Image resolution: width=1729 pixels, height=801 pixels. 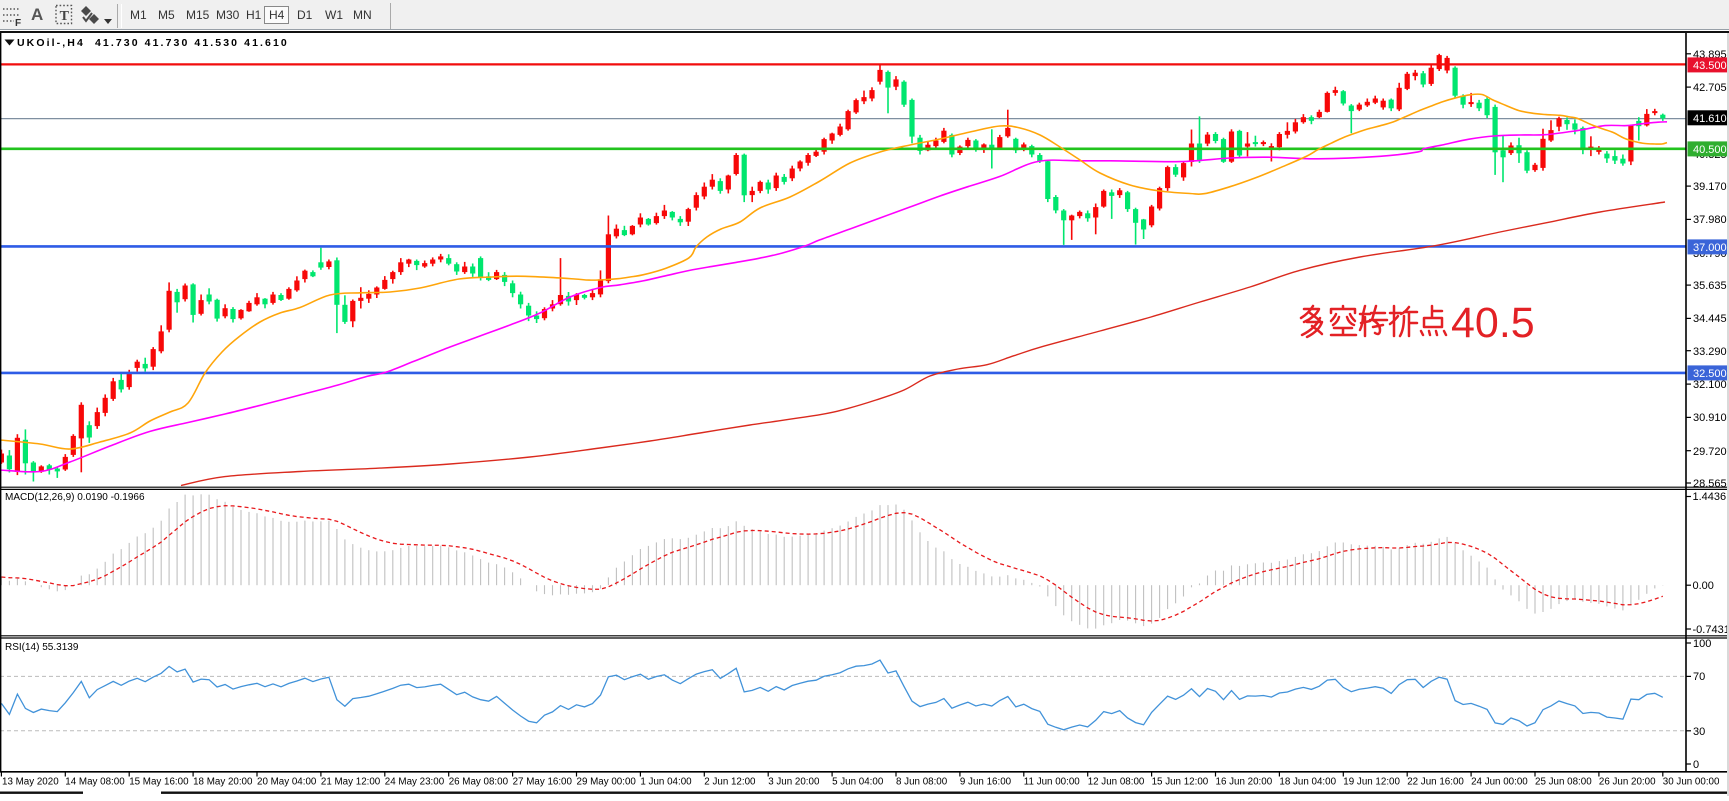 I want to click on svg-text: 16 Jun 20:00, so click(x=1244, y=782).